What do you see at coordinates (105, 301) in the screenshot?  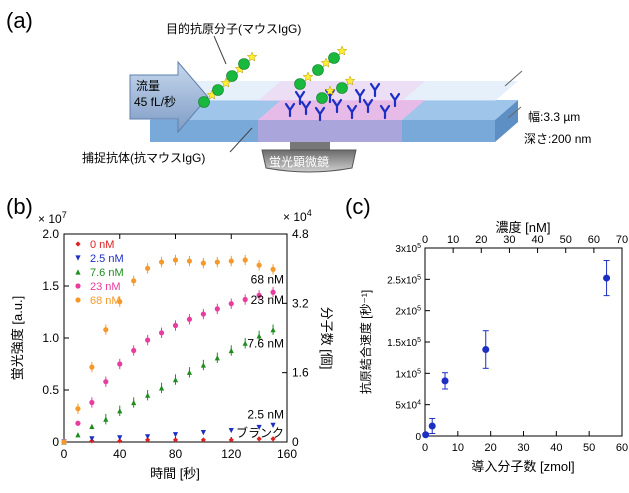 I see `legend-label: 68 nM` at bounding box center [105, 301].